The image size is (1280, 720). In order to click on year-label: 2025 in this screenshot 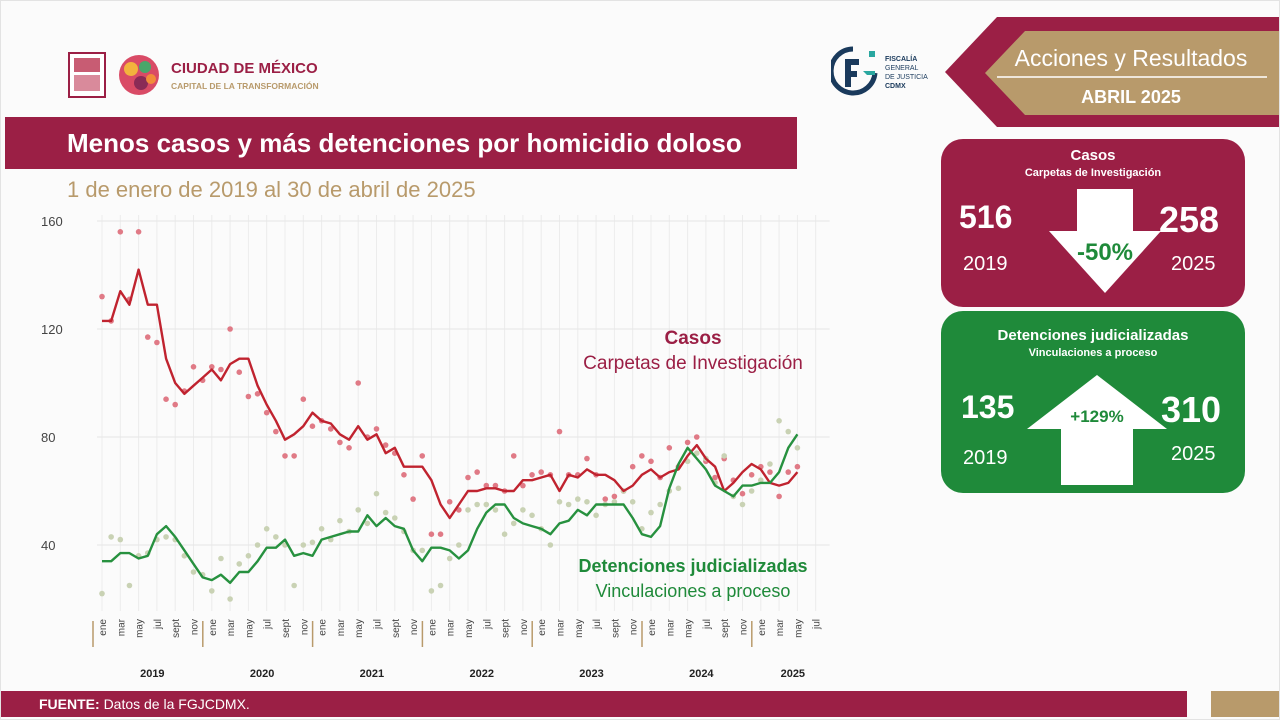, I will do `click(793, 674)`.